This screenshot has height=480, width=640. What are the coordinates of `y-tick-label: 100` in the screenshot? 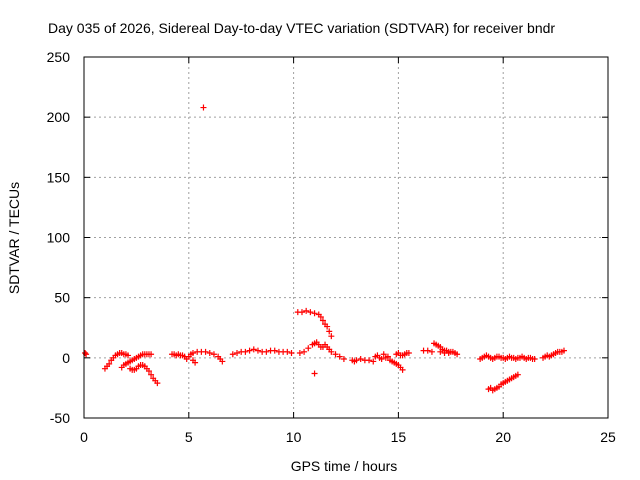 It's located at (59, 238).